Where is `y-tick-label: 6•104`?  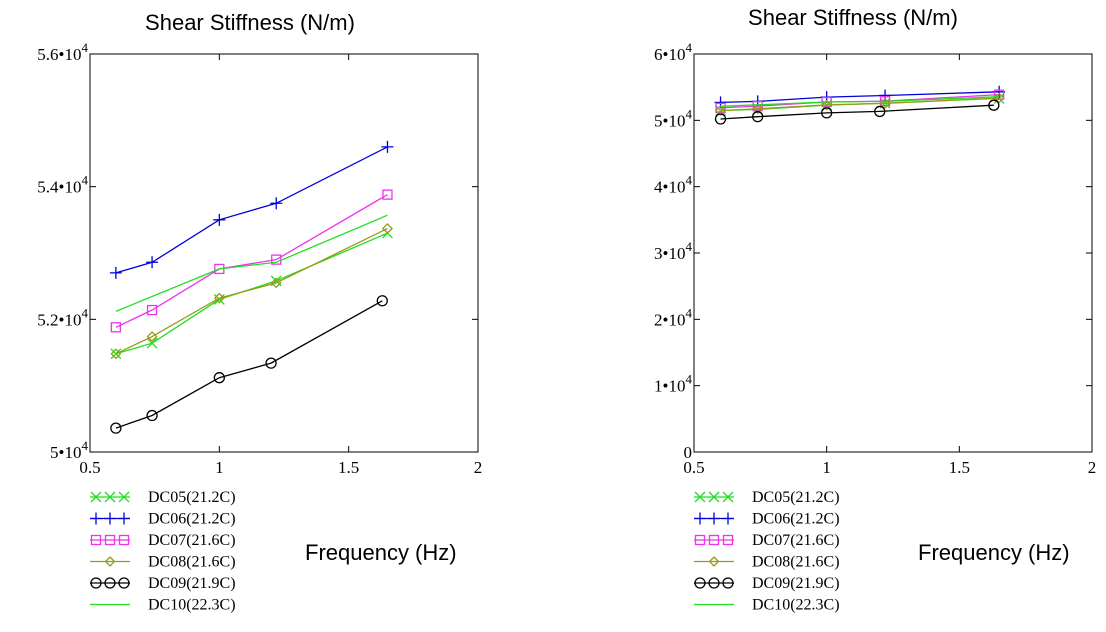
y-tick-label: 6•104 is located at coordinates (673, 52).